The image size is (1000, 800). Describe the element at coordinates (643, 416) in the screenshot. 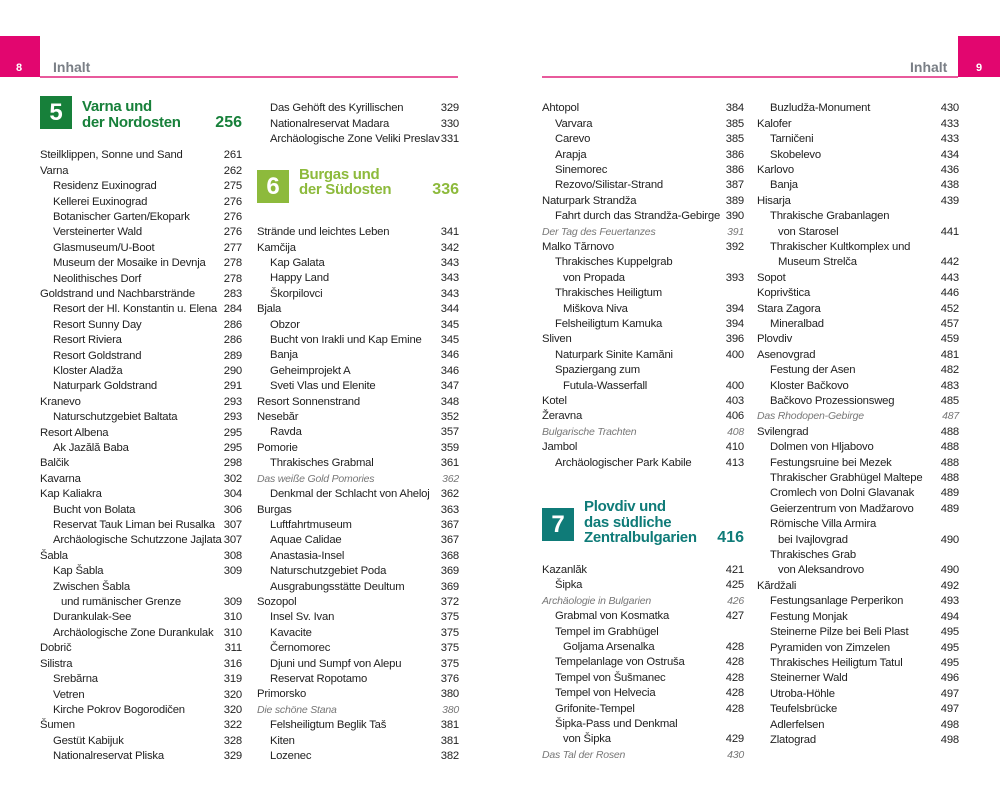

I see `toc-entry: Žeravna 406` at that location.